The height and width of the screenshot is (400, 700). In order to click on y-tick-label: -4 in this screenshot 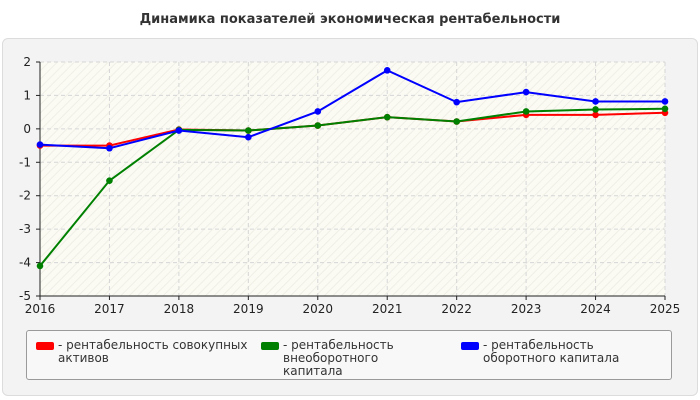, I will do `click(25, 263)`.